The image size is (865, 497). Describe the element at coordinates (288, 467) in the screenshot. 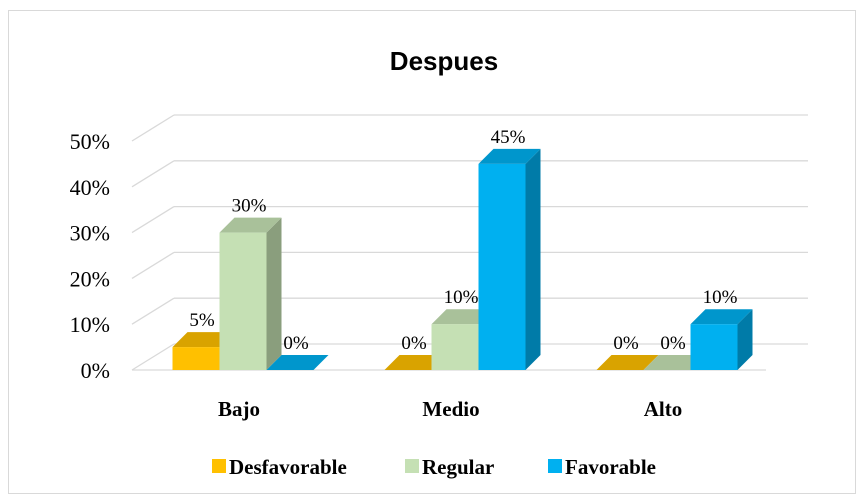

I see `legend-label: Desfavorable` at that location.